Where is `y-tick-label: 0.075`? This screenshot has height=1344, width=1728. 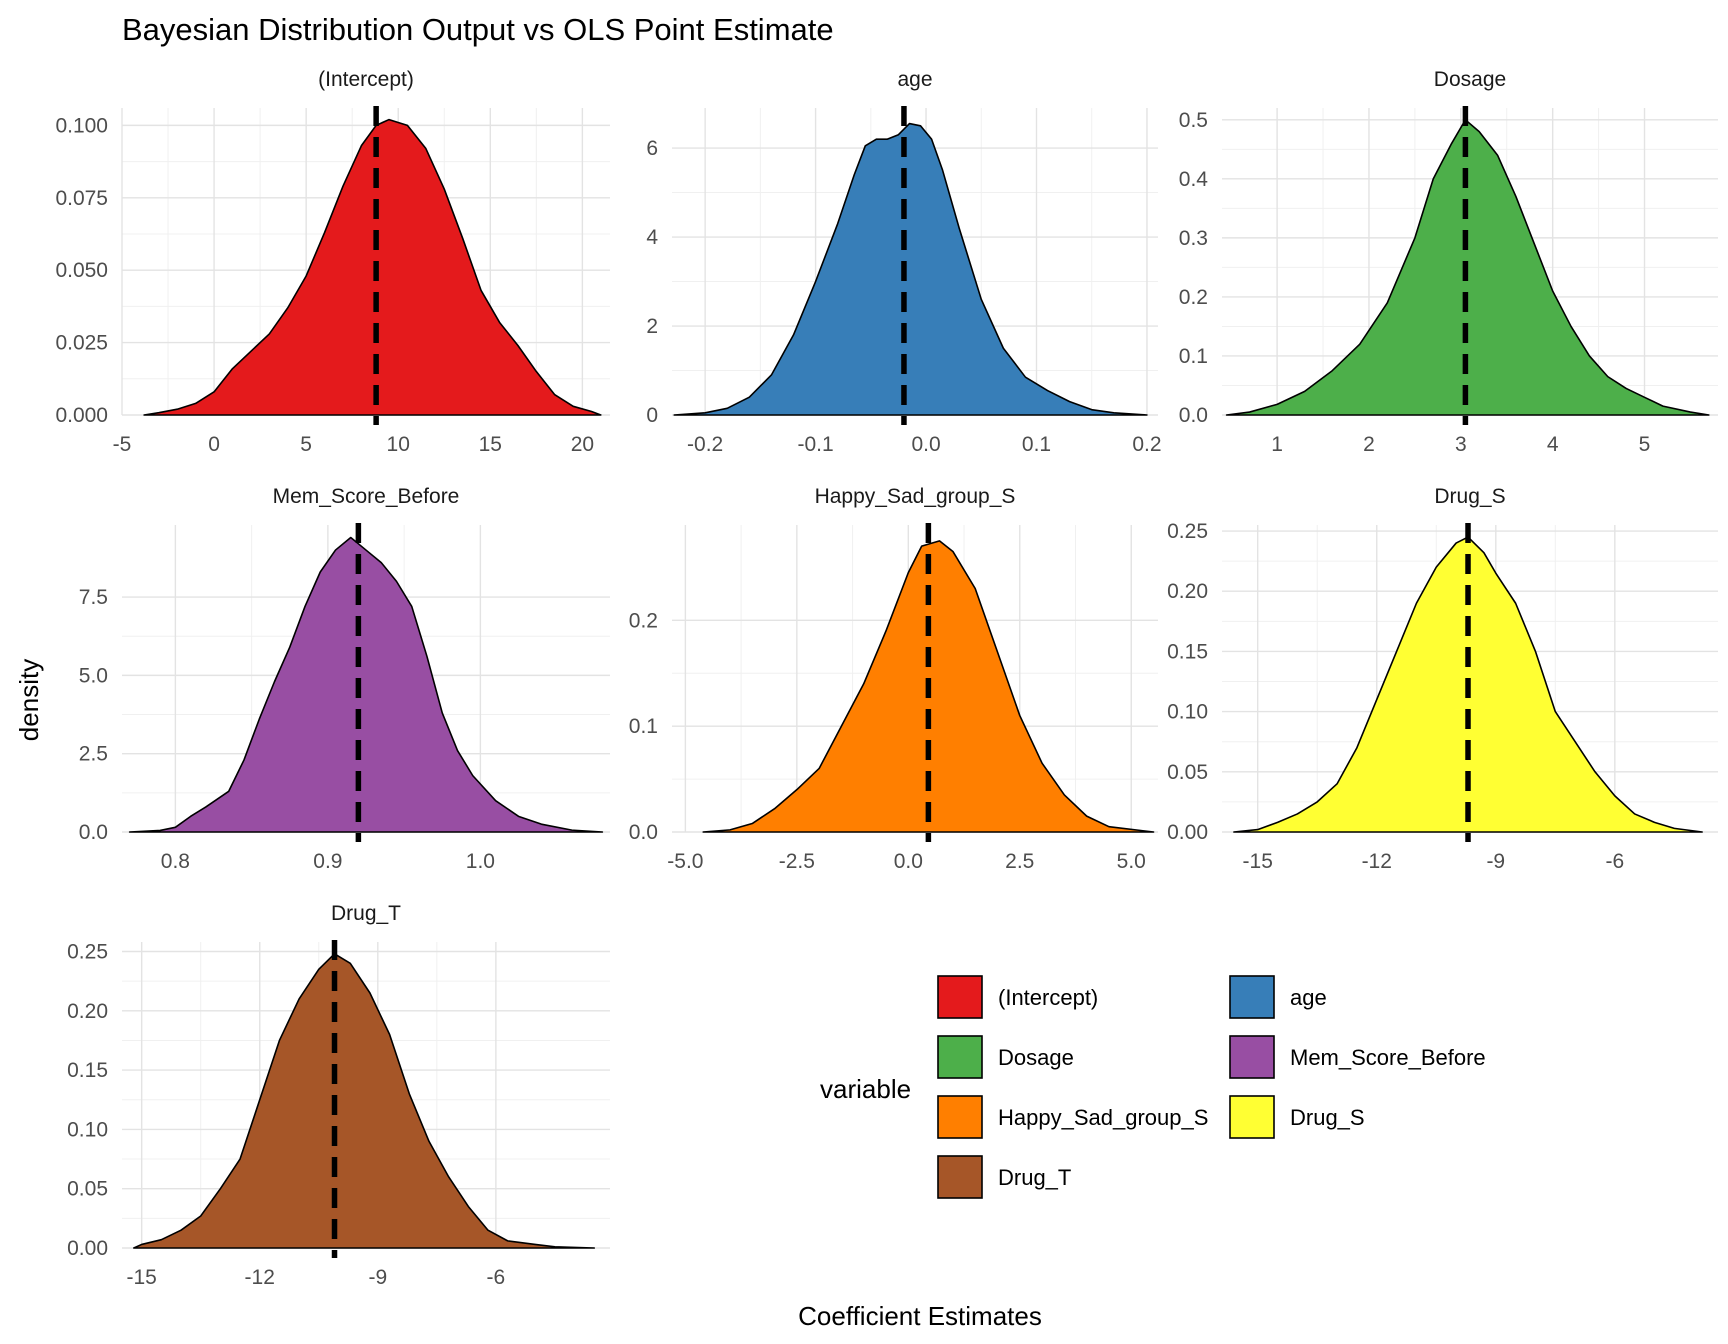 y-tick-label: 0.075 is located at coordinates (81, 198).